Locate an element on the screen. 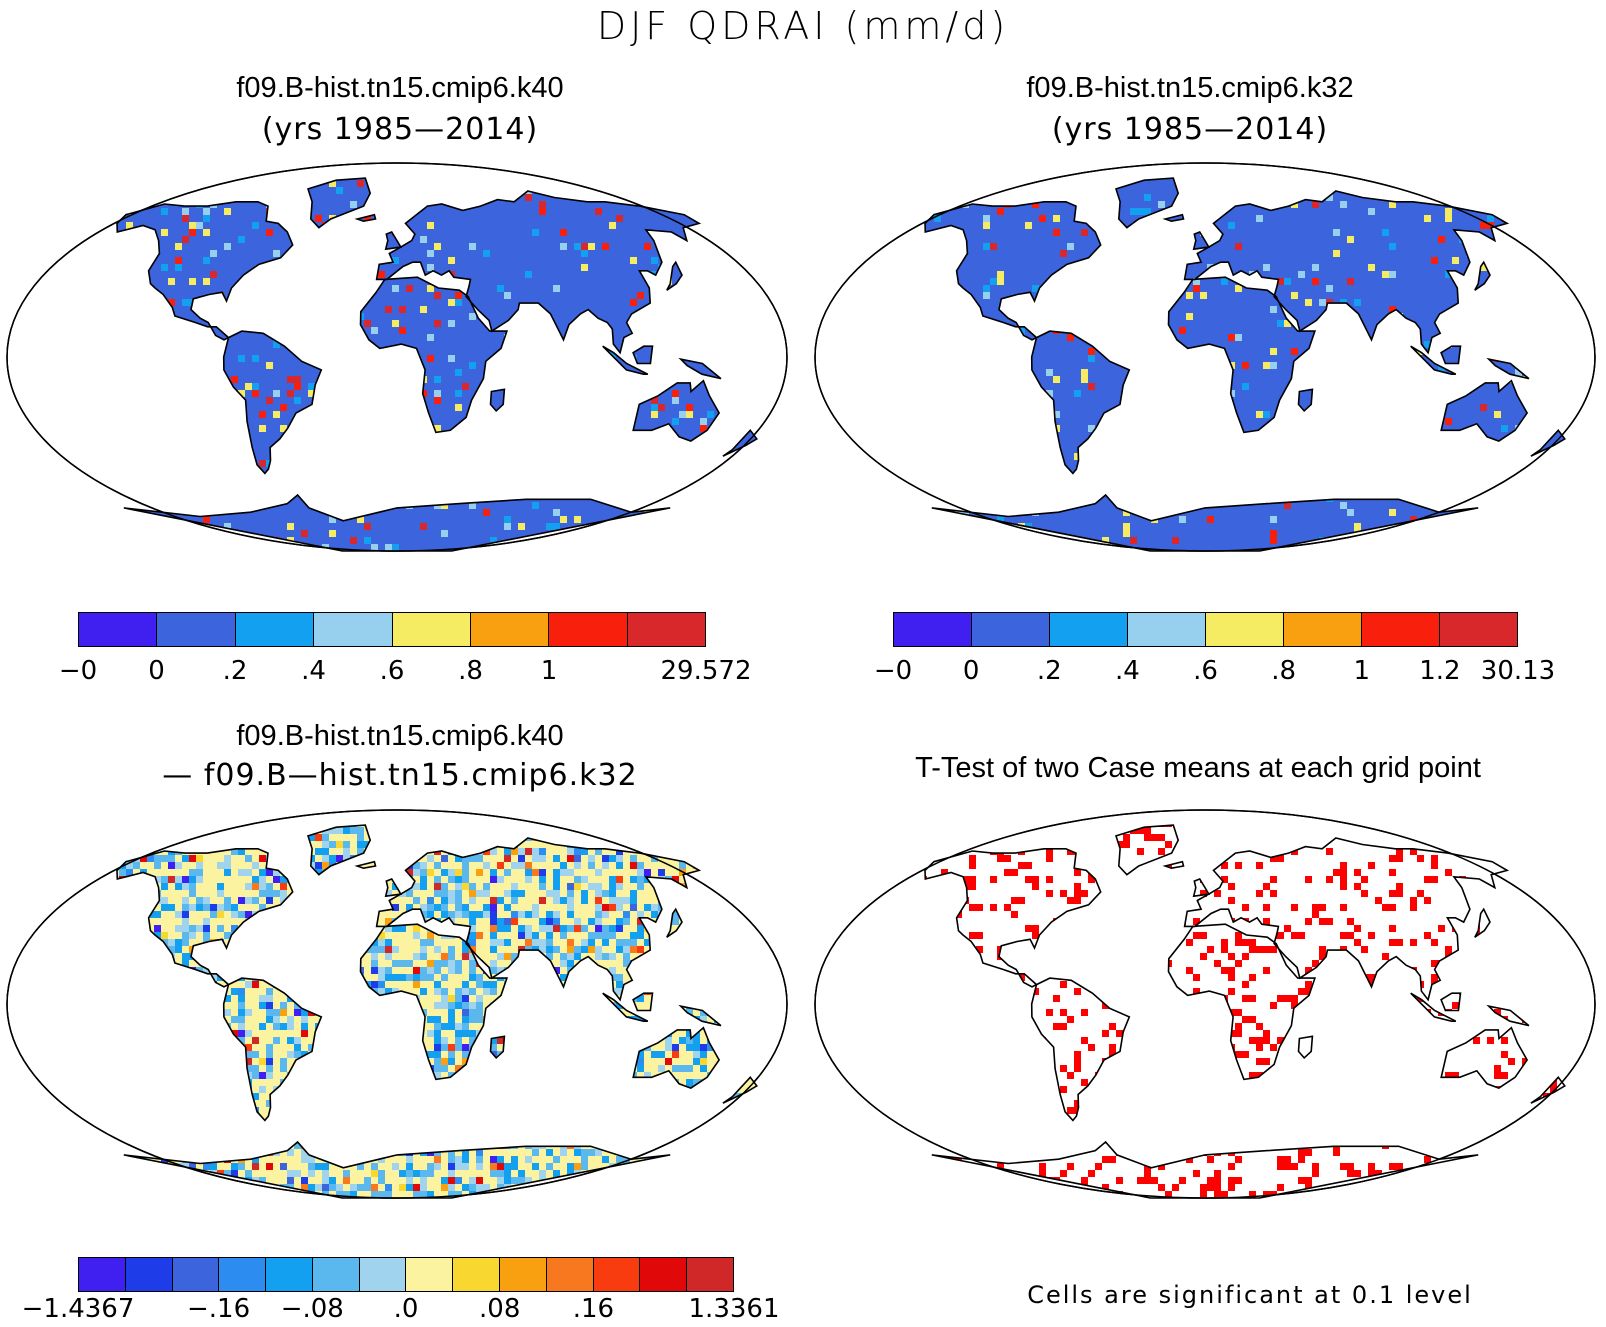 This screenshot has height=1327, width=1606. land-antarctica is located at coordinates (1205, 1170).